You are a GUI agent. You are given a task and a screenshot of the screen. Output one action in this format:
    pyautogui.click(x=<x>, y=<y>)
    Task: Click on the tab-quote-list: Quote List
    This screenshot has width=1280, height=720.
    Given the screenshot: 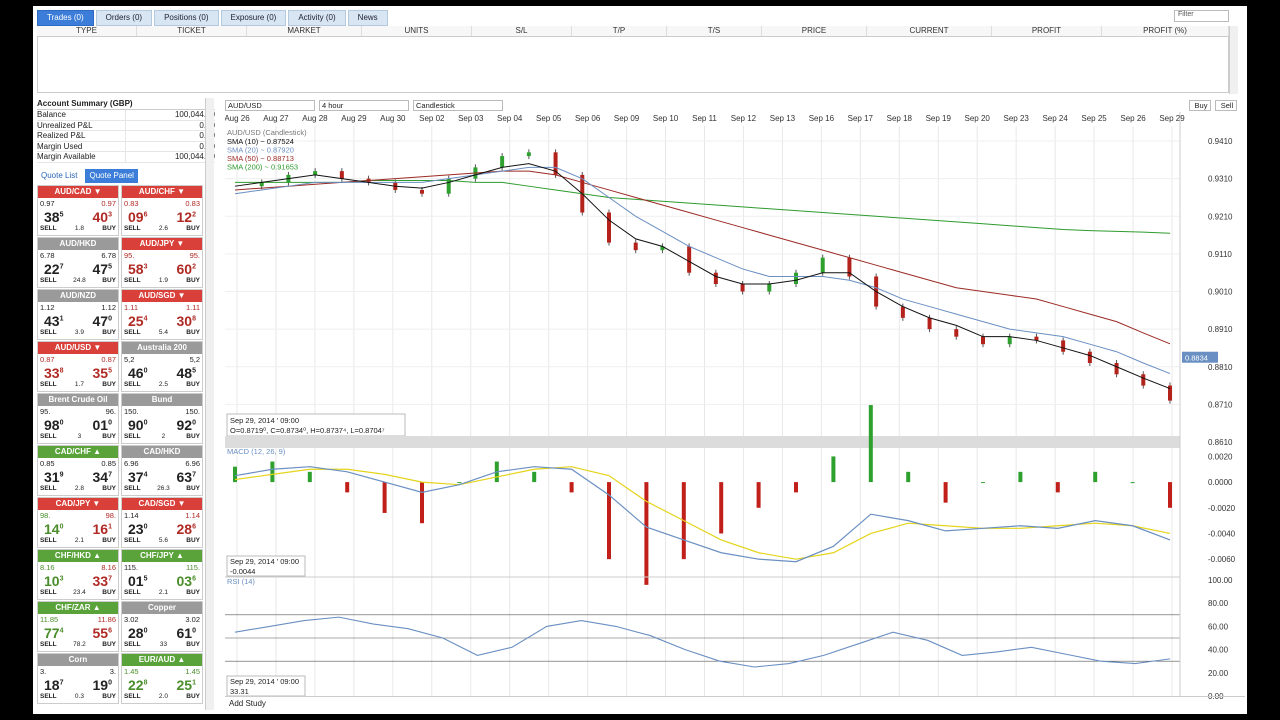 What is the action you would take?
    pyautogui.click(x=59, y=175)
    